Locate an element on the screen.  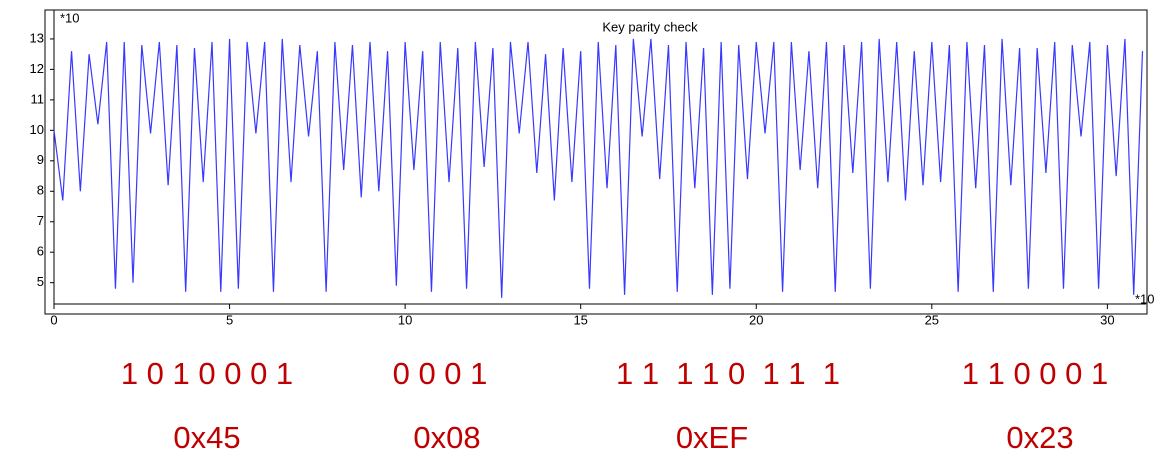
y-tick-label: 7 is located at coordinates (40, 220).